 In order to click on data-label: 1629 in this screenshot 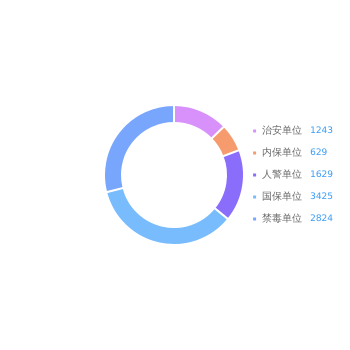, I will do `click(322, 175)`.